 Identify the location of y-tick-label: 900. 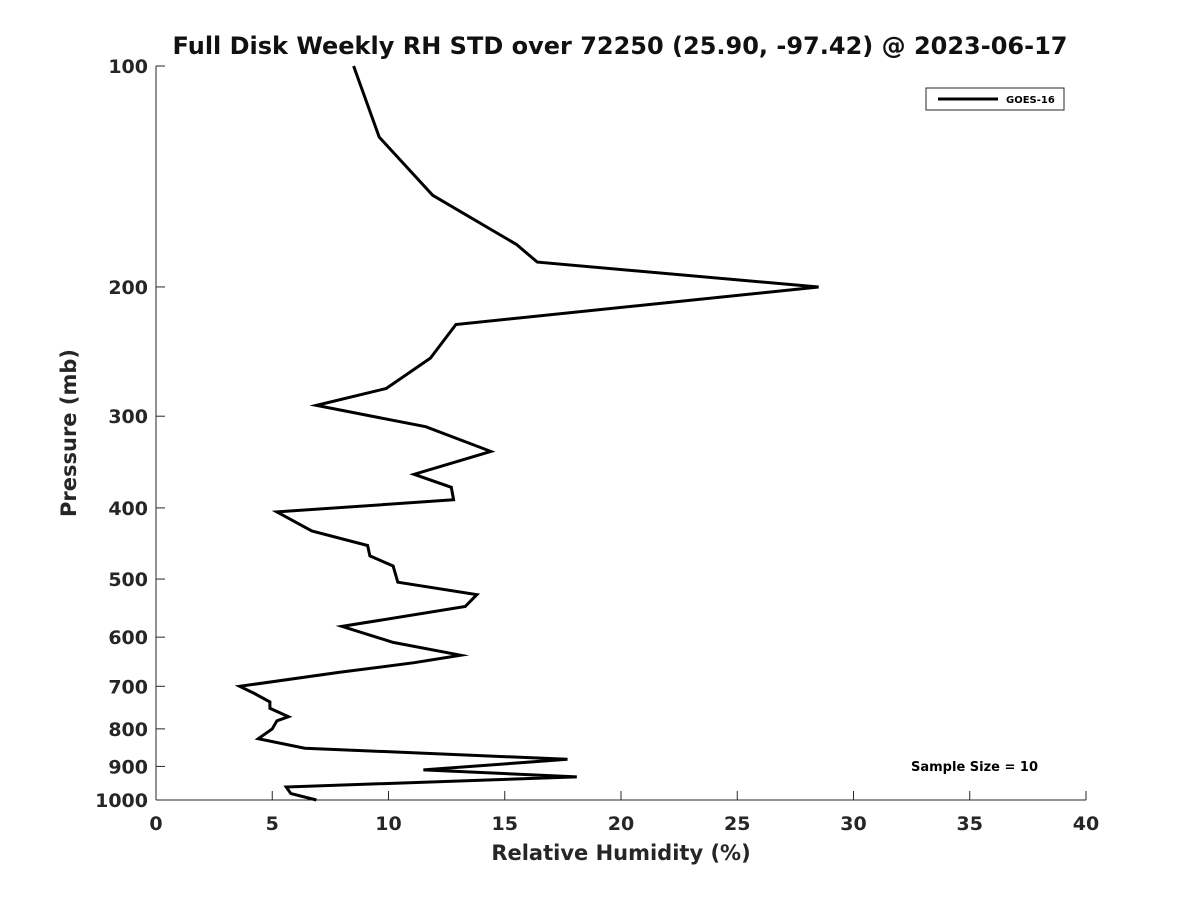
(128, 767).